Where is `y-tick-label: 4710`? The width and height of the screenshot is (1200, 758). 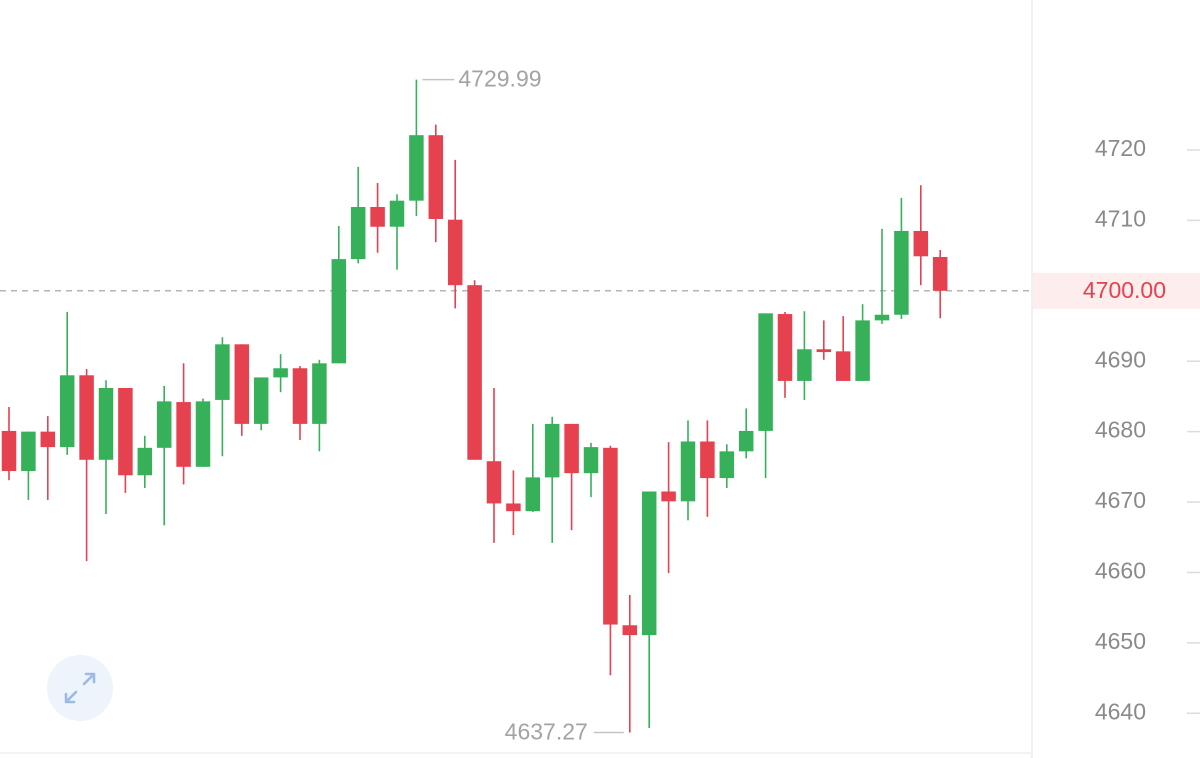
y-tick-label: 4710 is located at coordinates (1120, 218).